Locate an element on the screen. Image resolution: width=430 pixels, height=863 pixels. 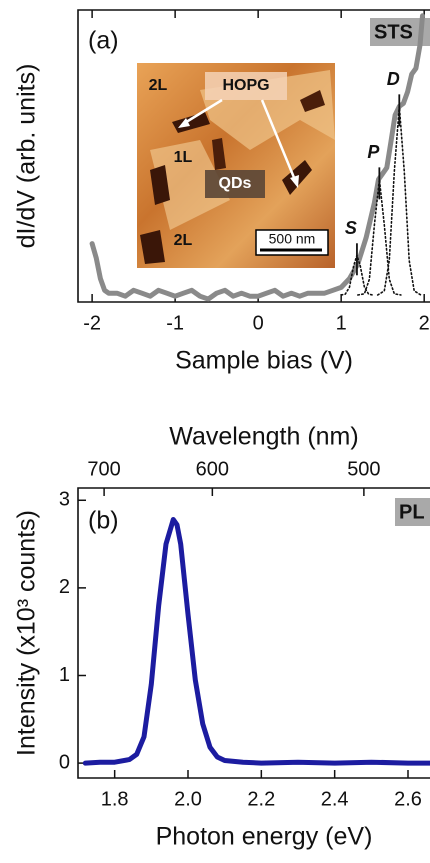
peak-label: D is located at coordinates (393, 79).